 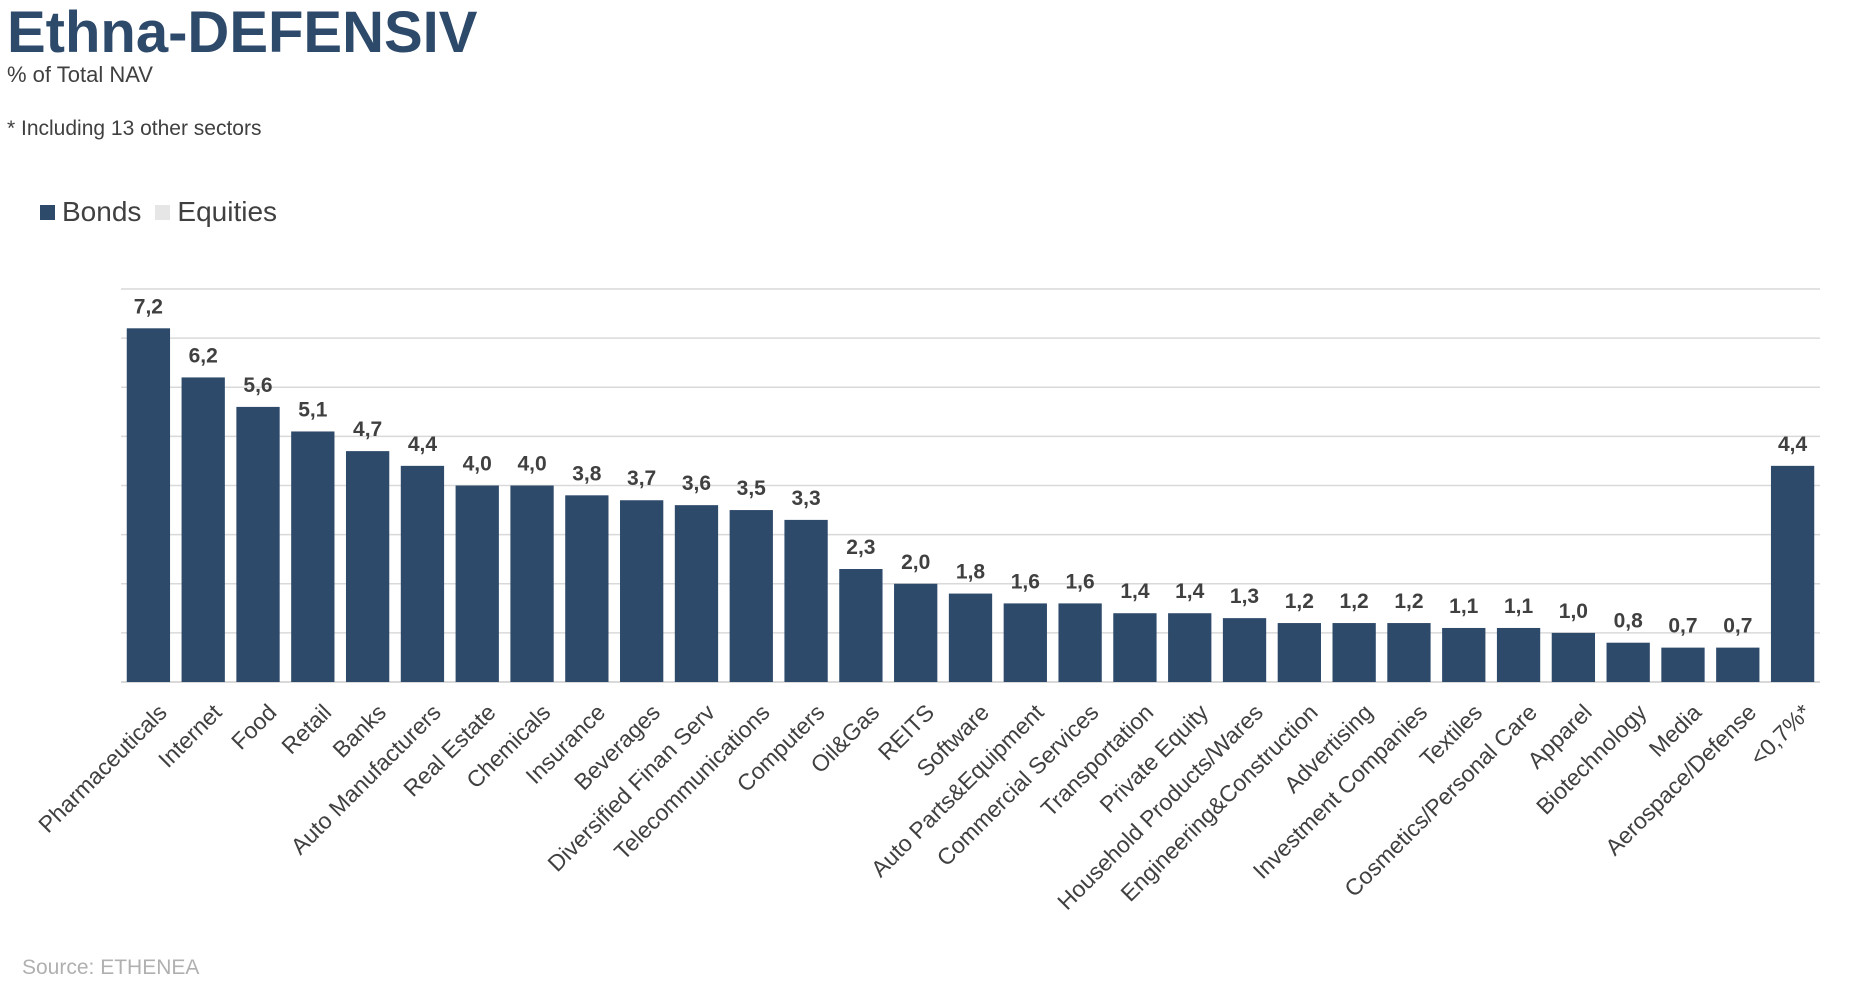 What do you see at coordinates (1518, 654) in the screenshot?
I see `bar-cosmetics-personal-care` at bounding box center [1518, 654].